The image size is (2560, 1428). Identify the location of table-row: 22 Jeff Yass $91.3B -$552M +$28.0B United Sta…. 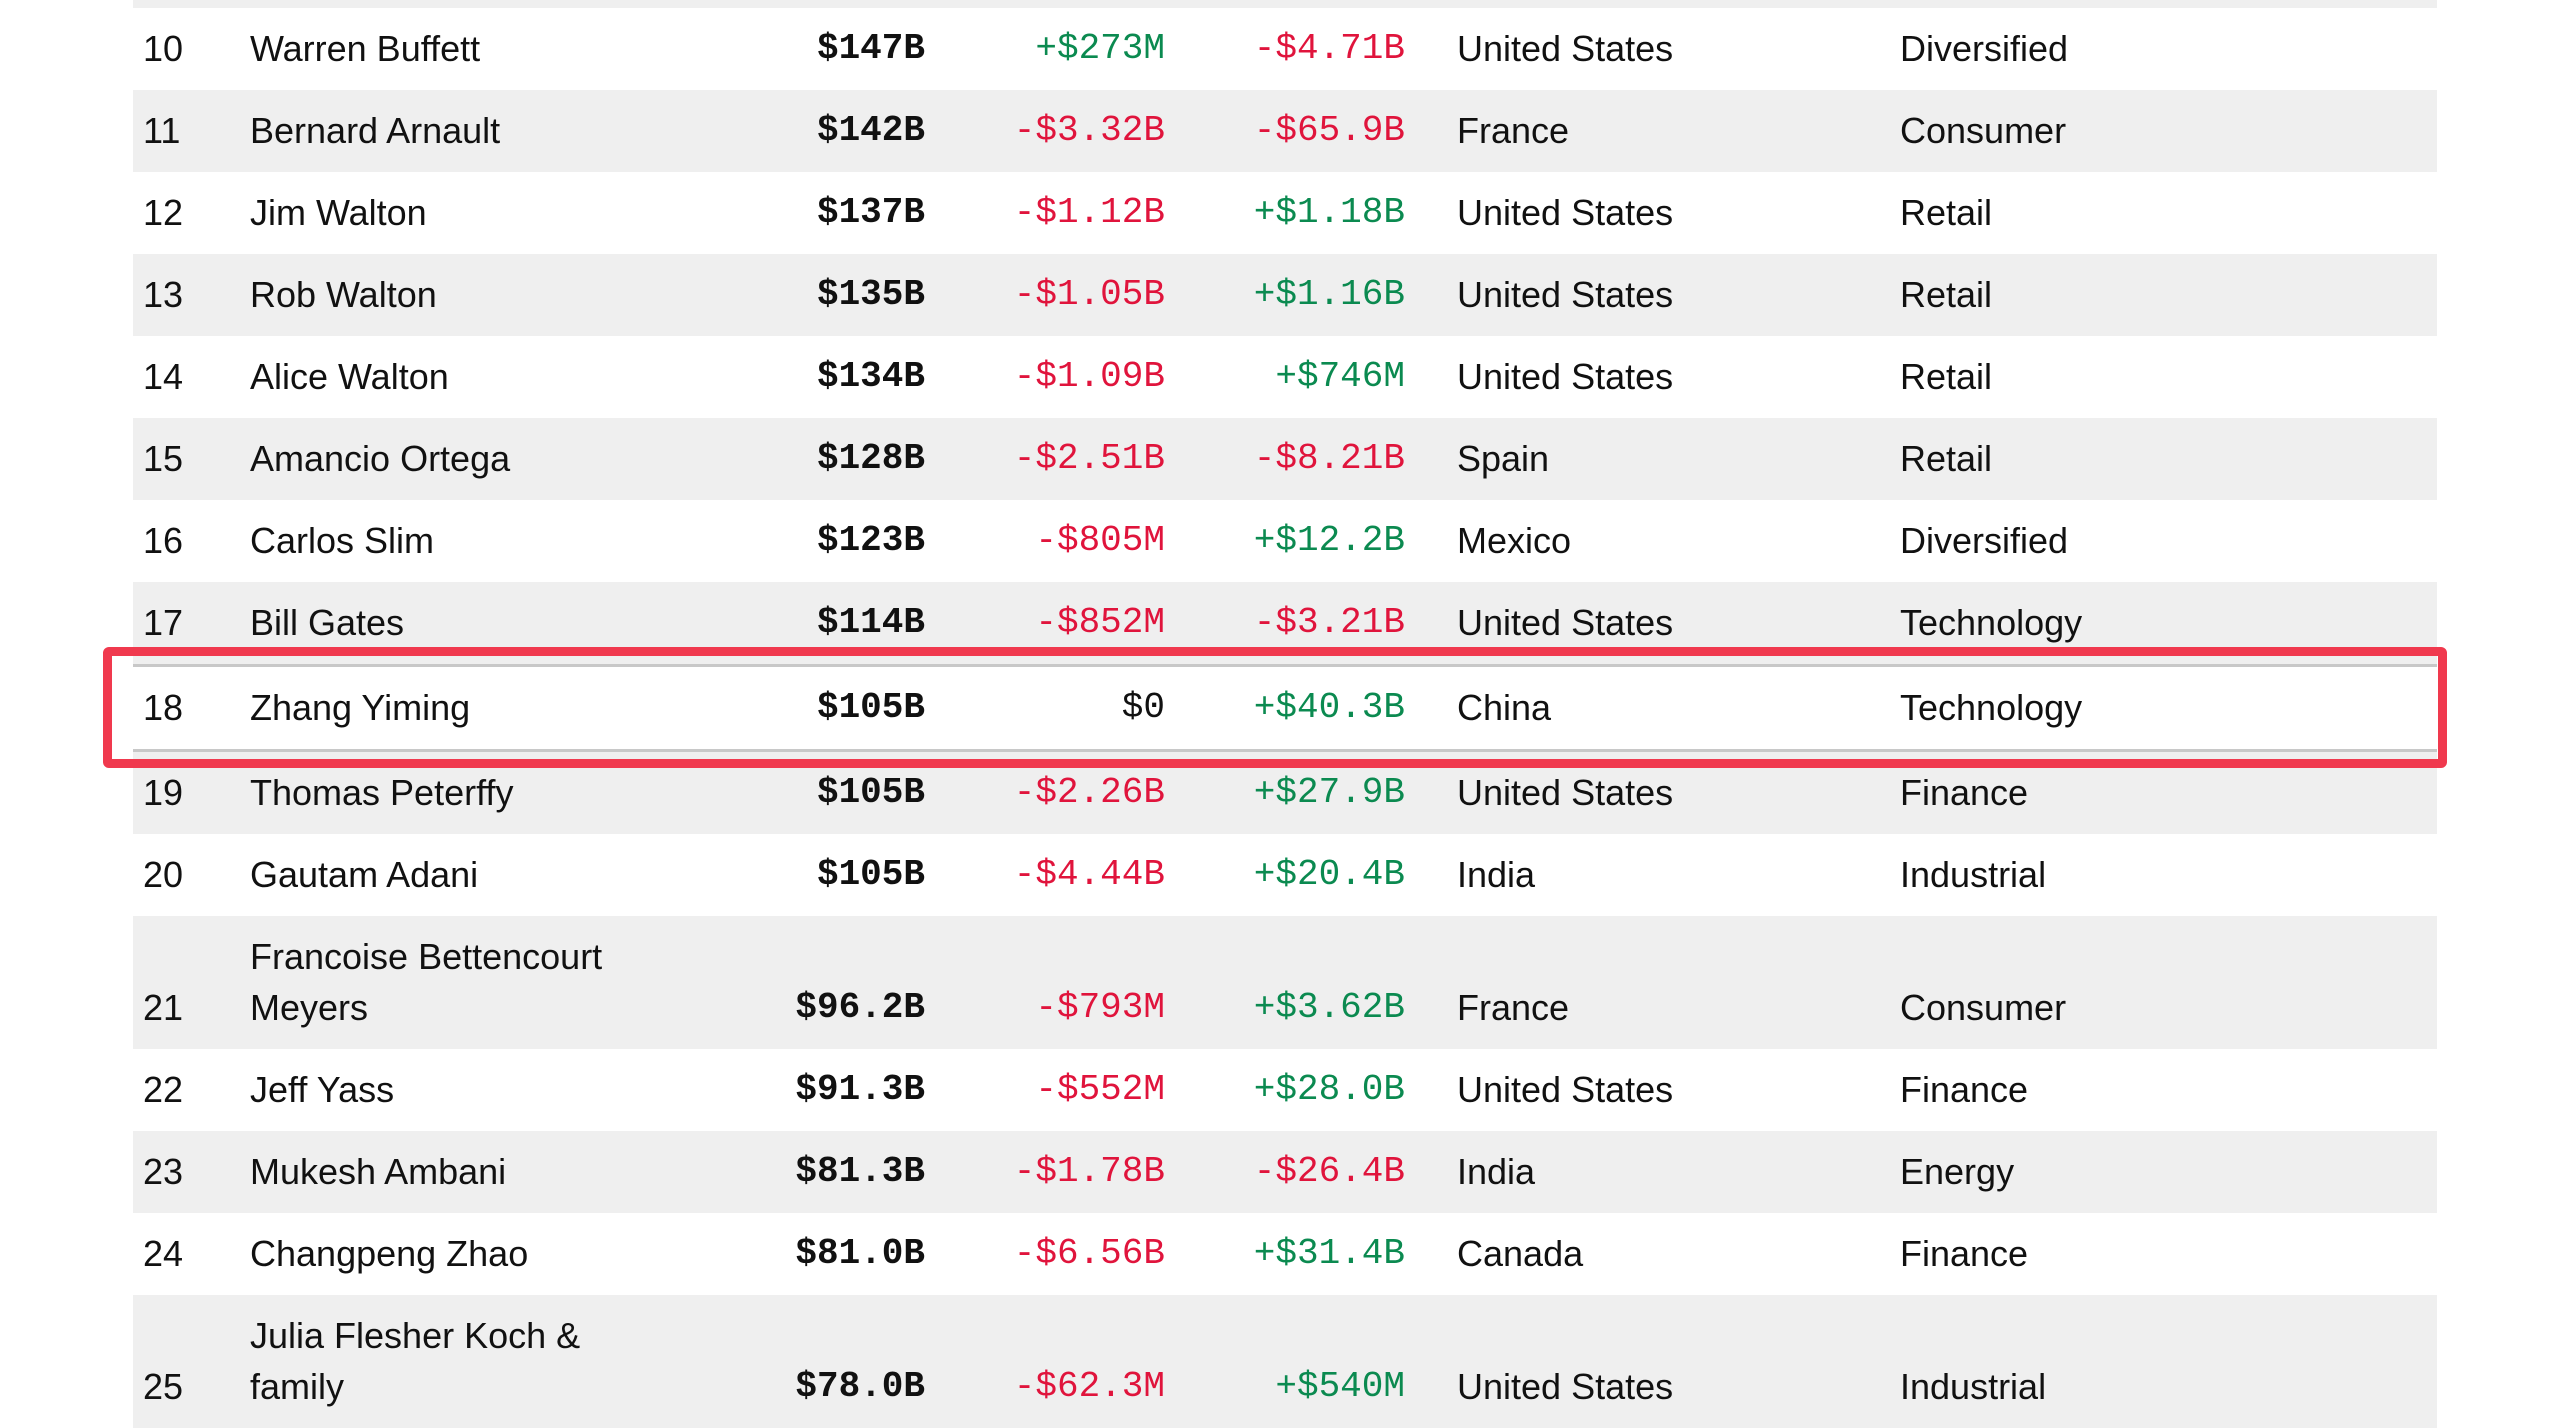
(1285, 1090).